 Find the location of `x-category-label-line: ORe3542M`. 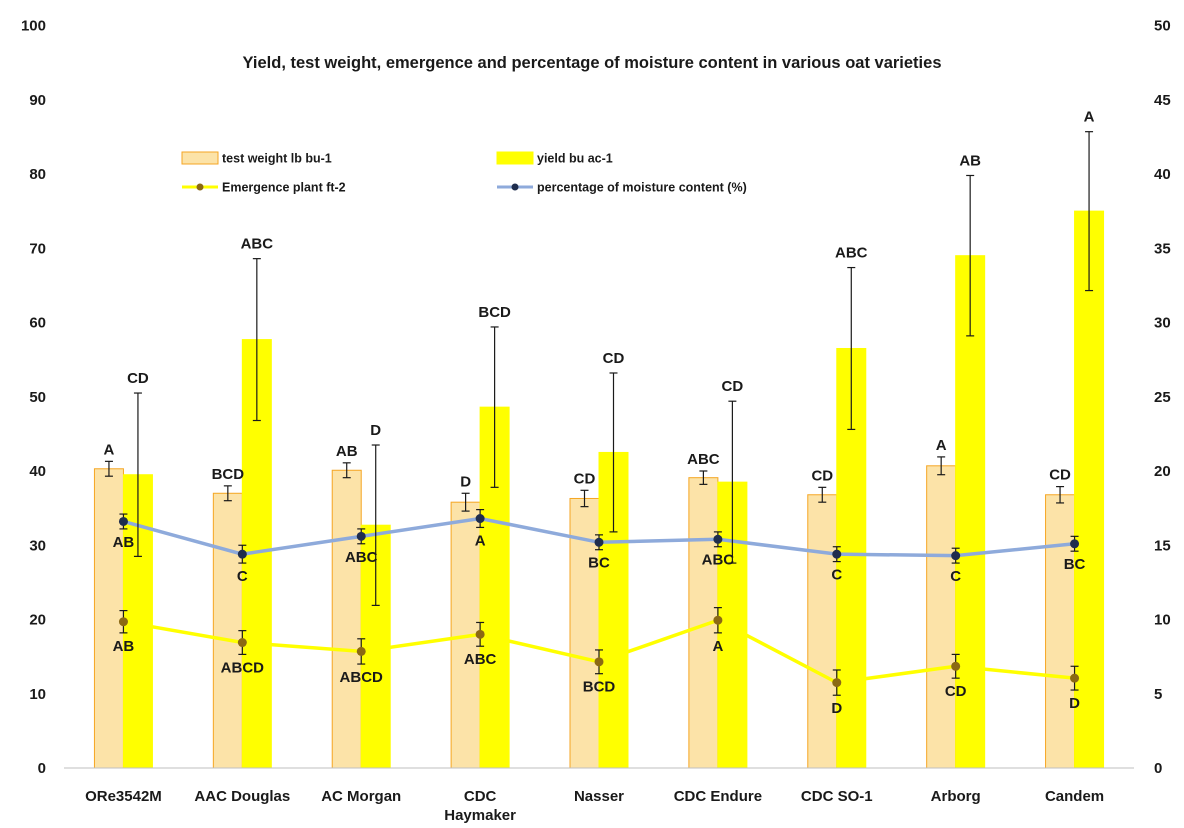

x-category-label-line: ORe3542M is located at coordinates (123, 796).